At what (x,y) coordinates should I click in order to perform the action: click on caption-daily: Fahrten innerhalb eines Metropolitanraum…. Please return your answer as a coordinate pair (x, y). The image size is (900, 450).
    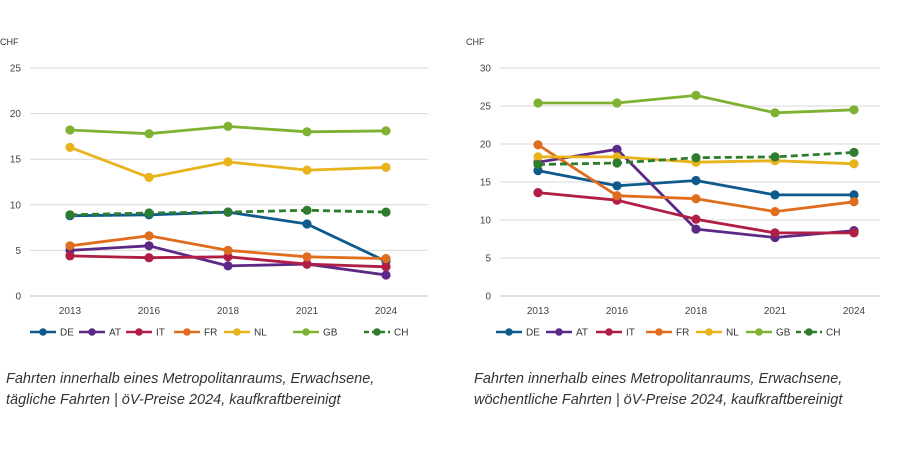
    Looking at the image, I should click on (216, 390).